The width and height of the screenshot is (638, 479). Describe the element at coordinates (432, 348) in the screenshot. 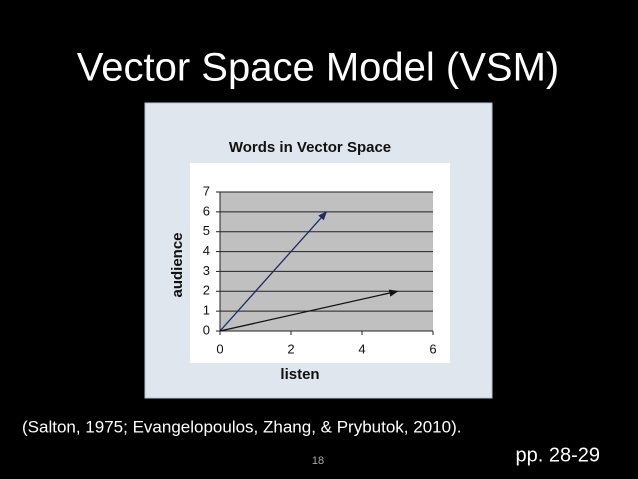

I see `x-tick-label: 6` at that location.